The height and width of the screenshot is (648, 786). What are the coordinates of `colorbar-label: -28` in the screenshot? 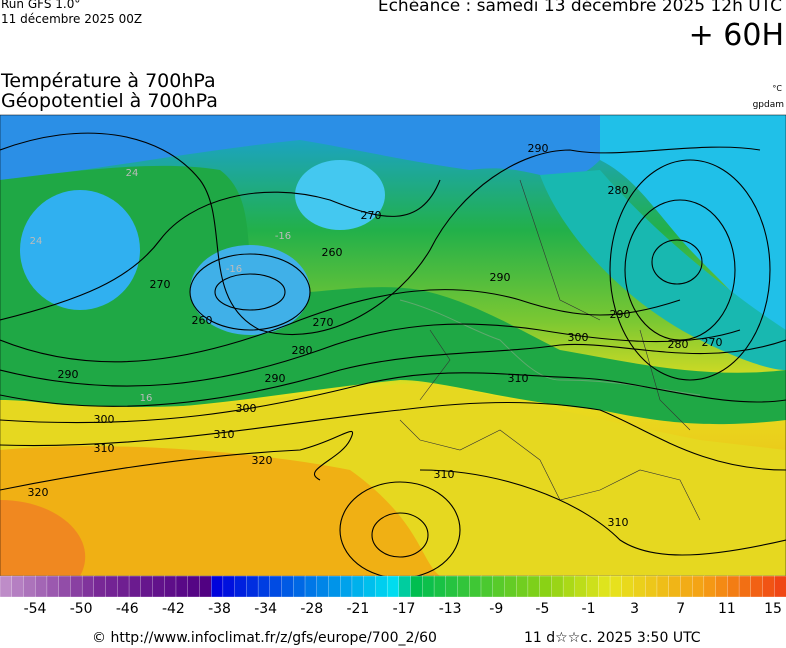 It's located at (311, 609).